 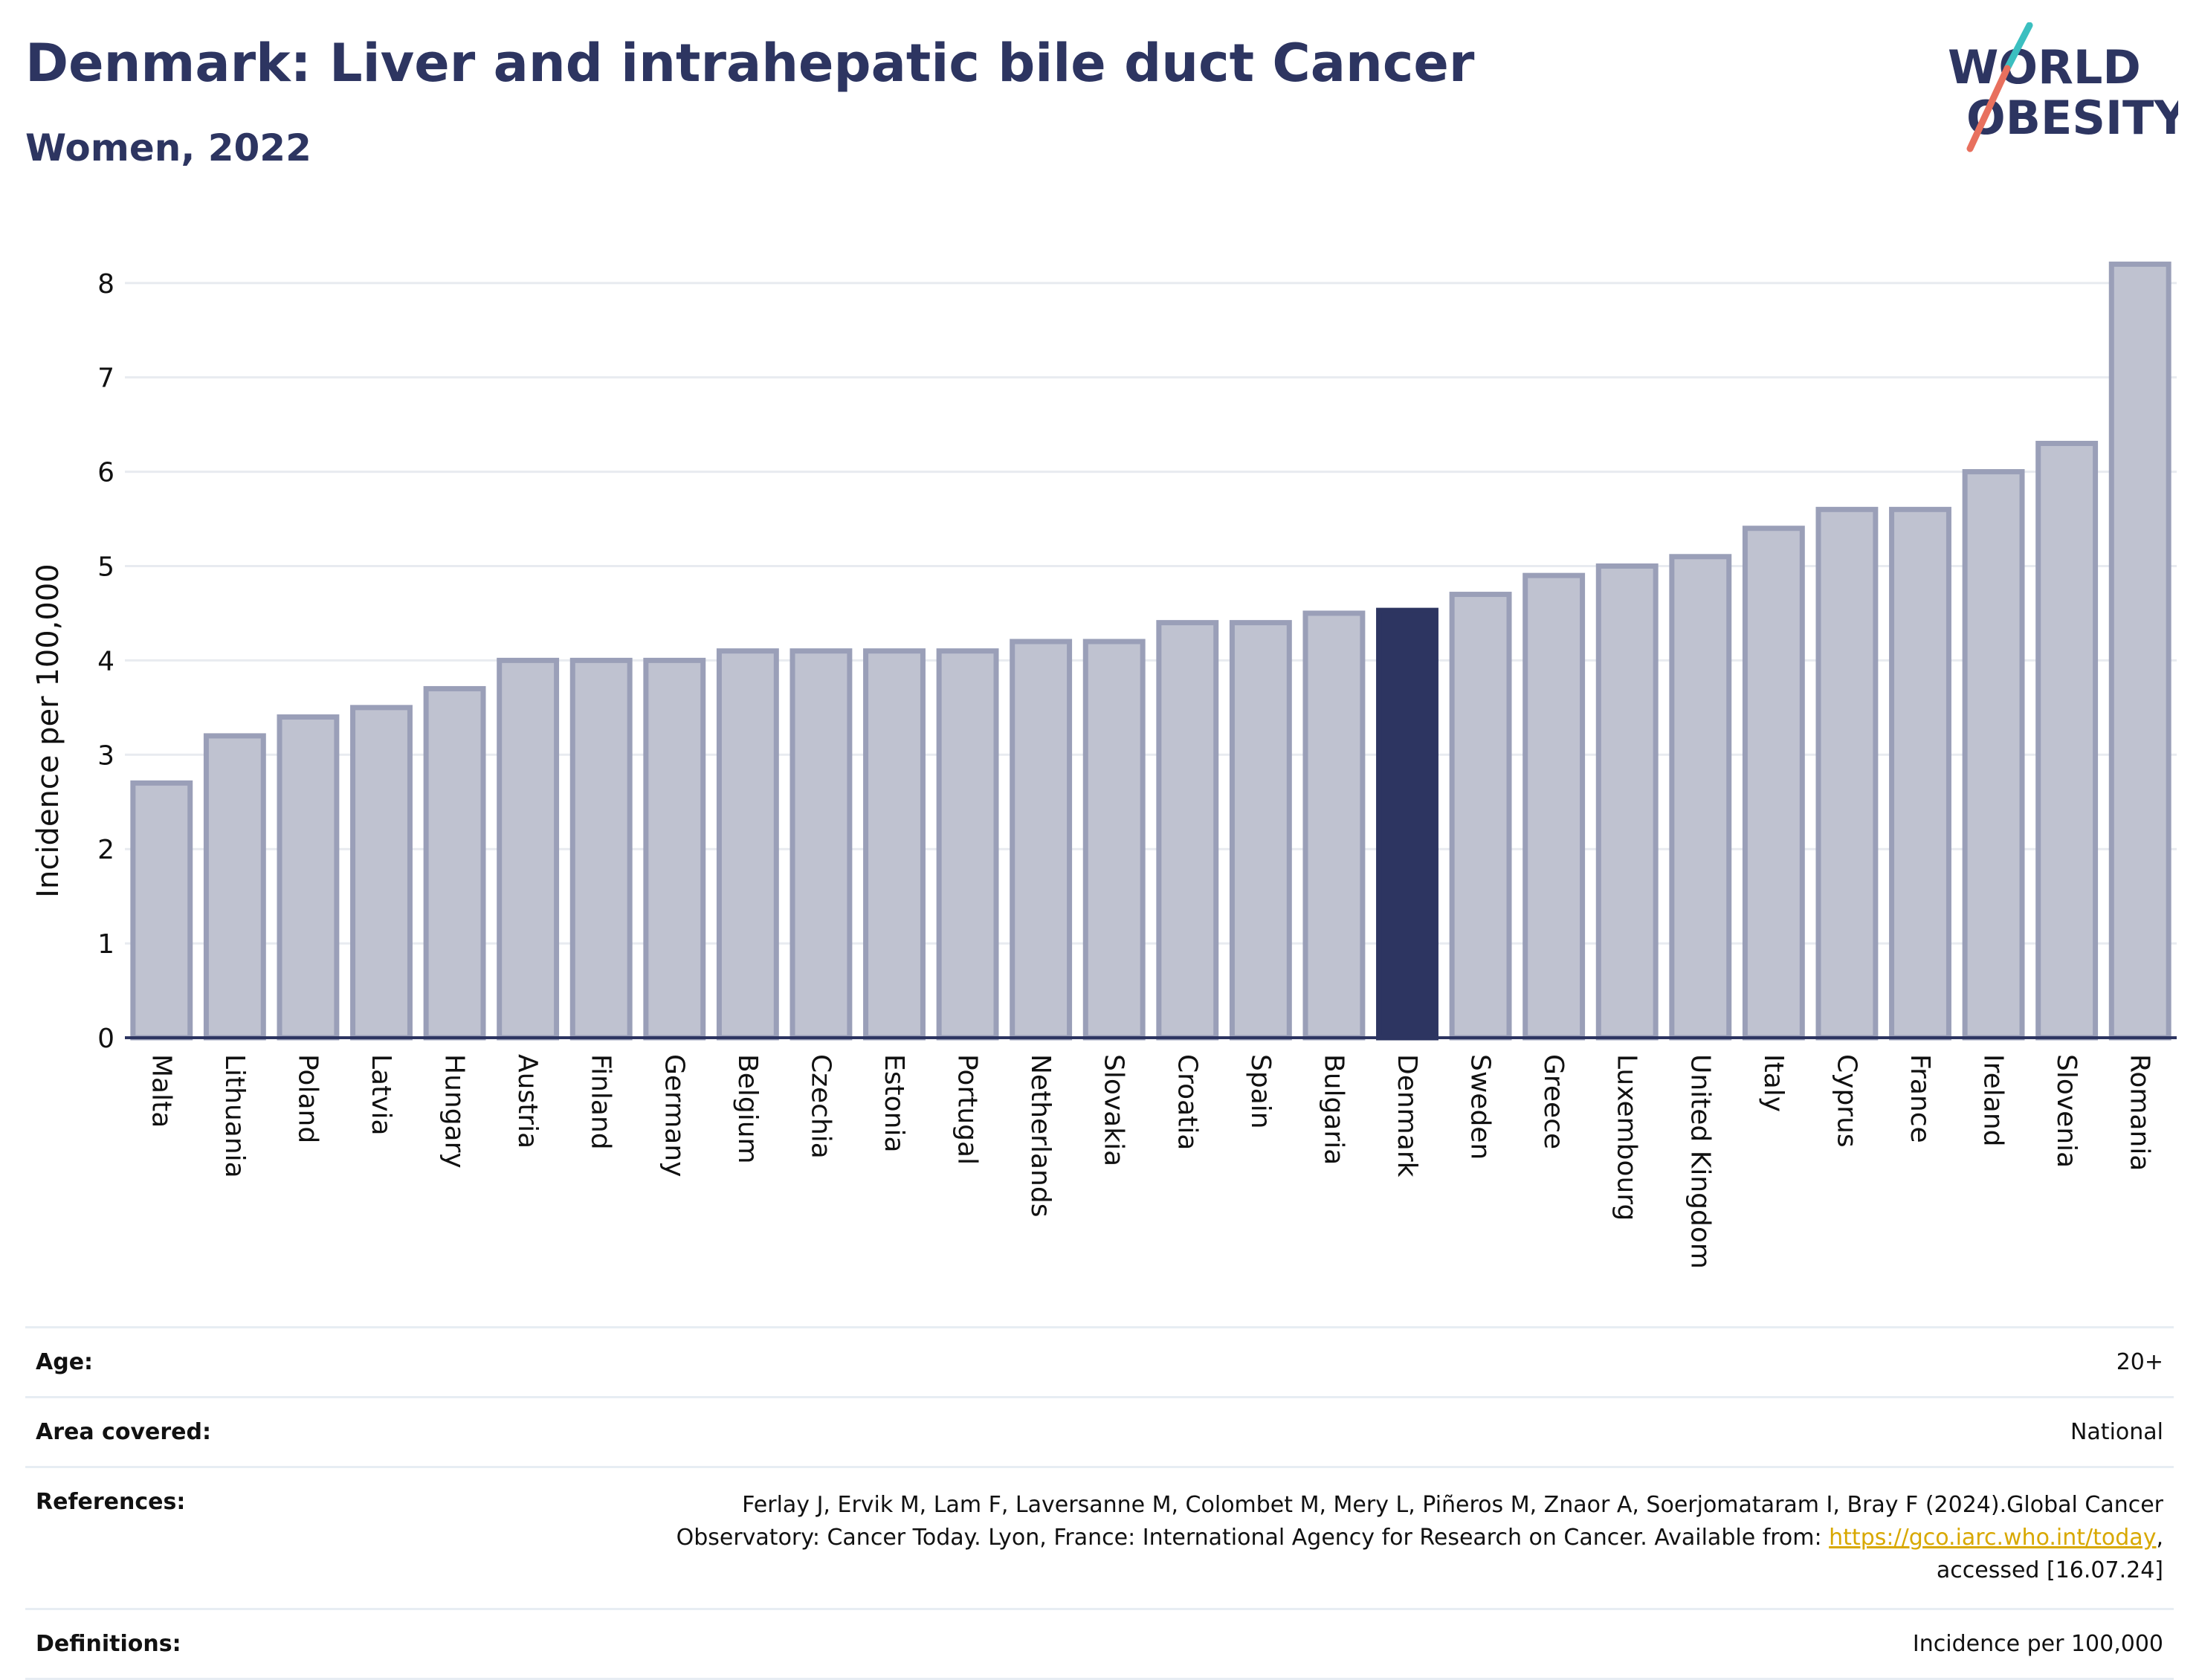 What do you see at coordinates (2066, 1111) in the screenshot?
I see `x-tick-label: Slovenia` at bounding box center [2066, 1111].